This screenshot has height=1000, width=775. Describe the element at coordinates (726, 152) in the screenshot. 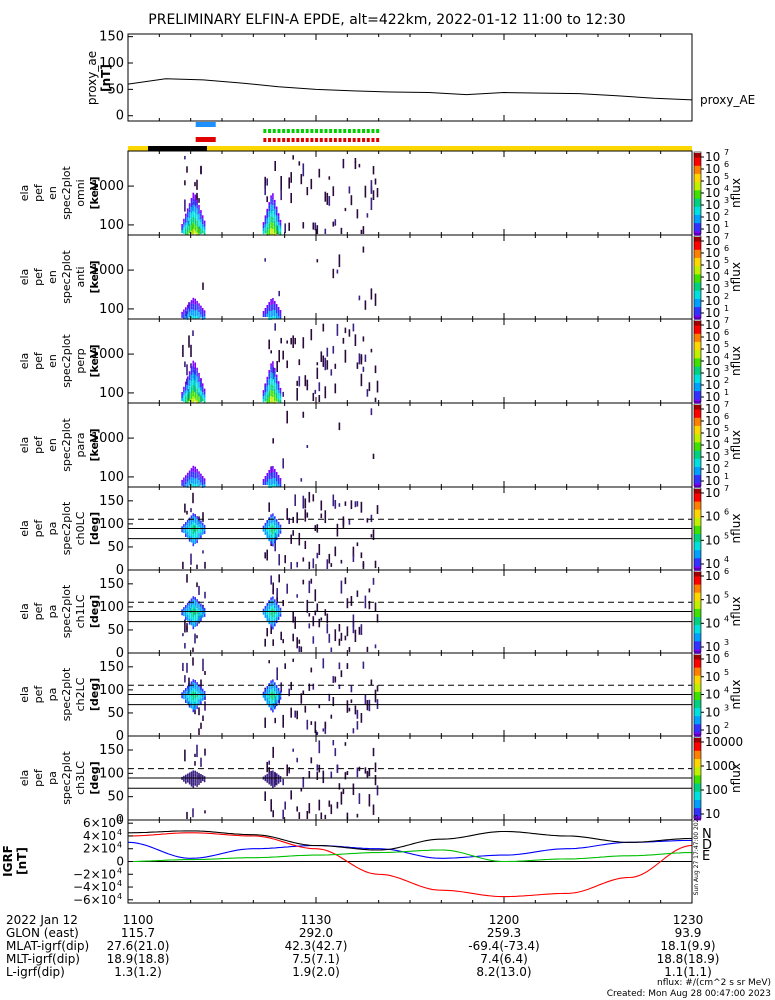

I see `colorbar-tick-exponent: 7` at that location.